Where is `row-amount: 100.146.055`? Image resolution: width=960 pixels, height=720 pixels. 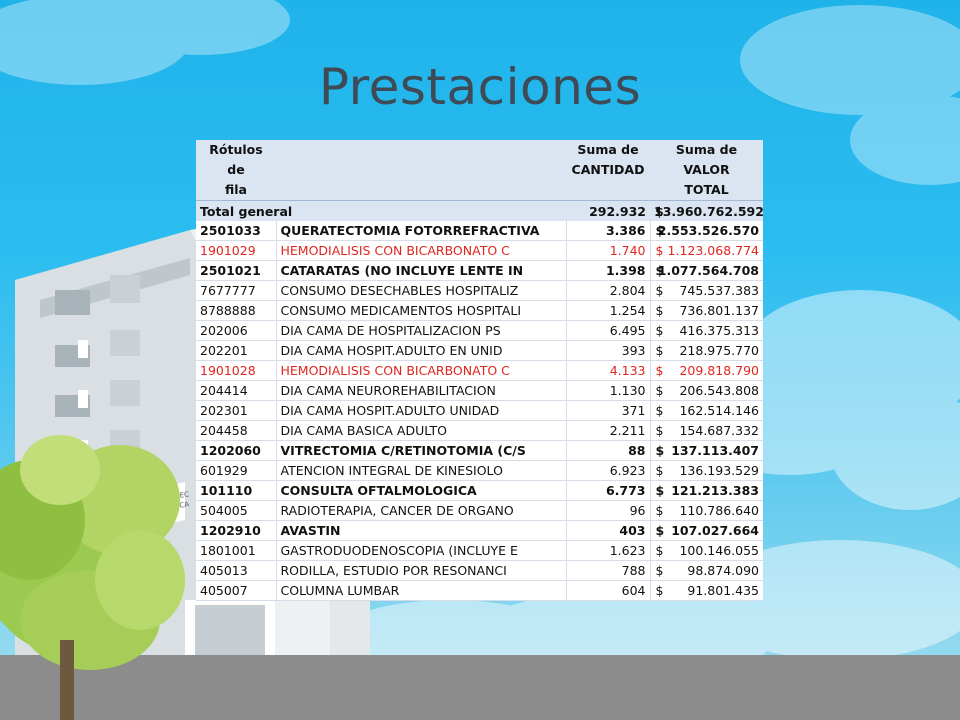
row-amount: 100.146.055 is located at coordinates (719, 550).